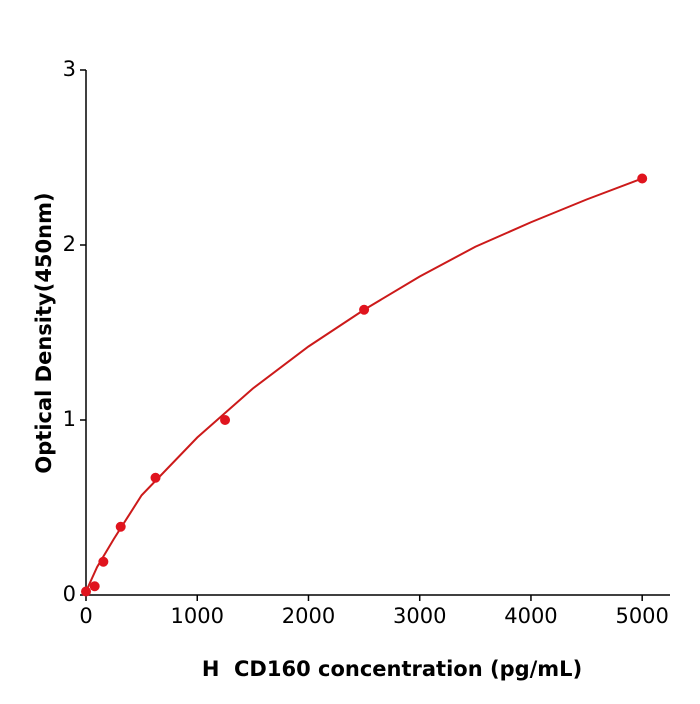  Describe the element at coordinates (44, 332) in the screenshot. I see `y-axis-label: Optical Density(450nm)` at that location.